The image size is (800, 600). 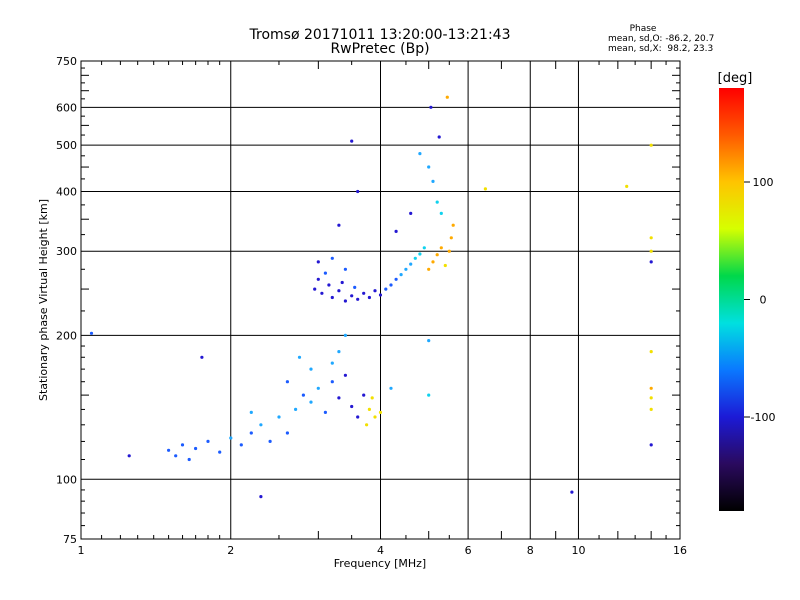 What do you see at coordinates (643, 29) in the screenshot?
I see `stats-heading: Phase` at bounding box center [643, 29].